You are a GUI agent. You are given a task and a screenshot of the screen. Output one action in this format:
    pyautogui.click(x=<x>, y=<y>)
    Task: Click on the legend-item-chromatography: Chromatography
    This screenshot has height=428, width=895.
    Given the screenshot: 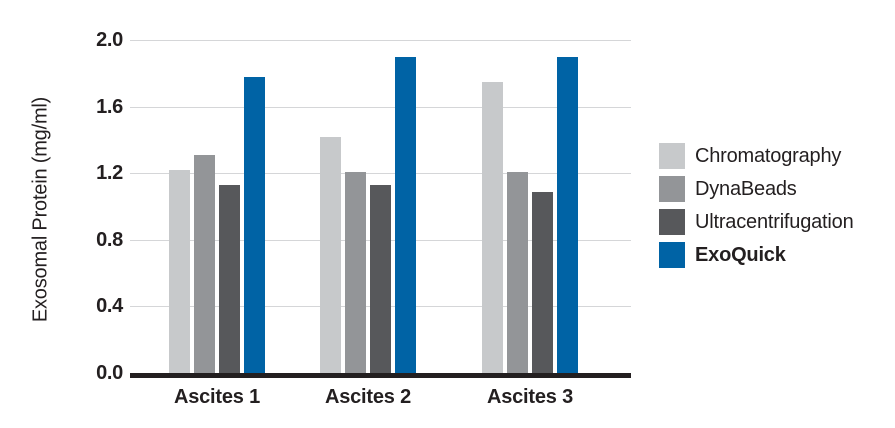 What is the action you would take?
    pyautogui.click(x=756, y=156)
    